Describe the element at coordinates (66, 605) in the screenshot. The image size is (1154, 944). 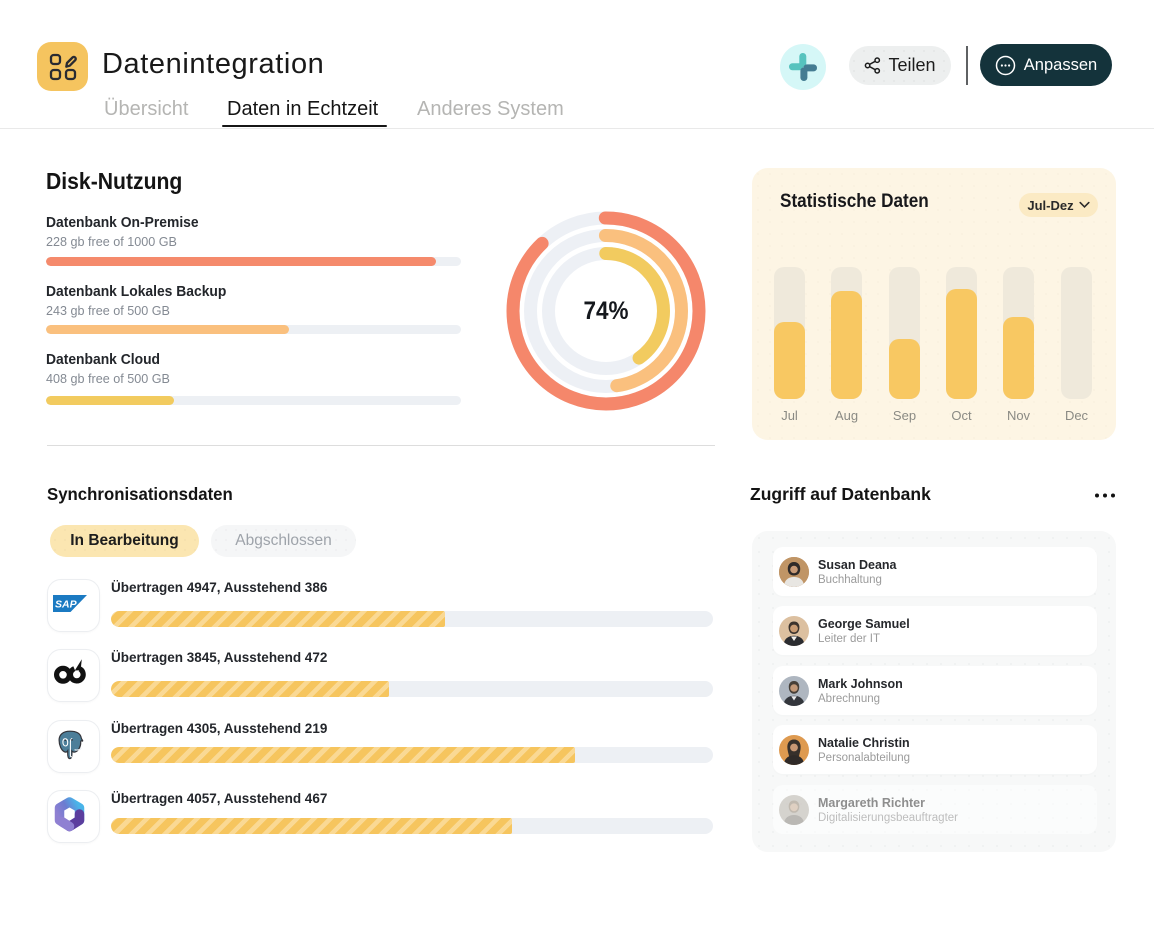
I see `svg-text: SAP` at that location.